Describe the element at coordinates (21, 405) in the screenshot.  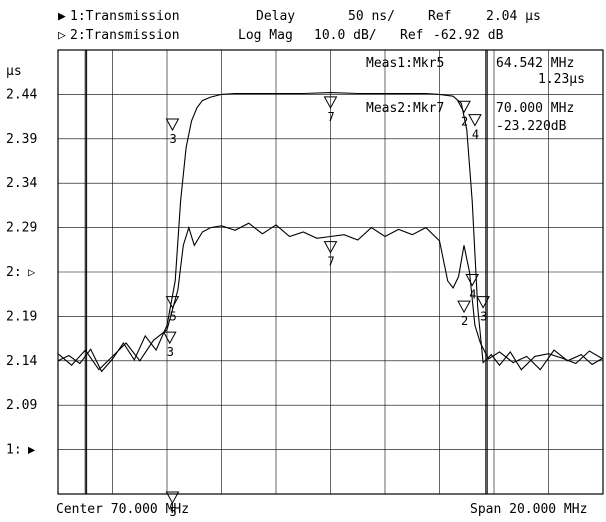
I see `y-tick-label: 2.09` at that location.